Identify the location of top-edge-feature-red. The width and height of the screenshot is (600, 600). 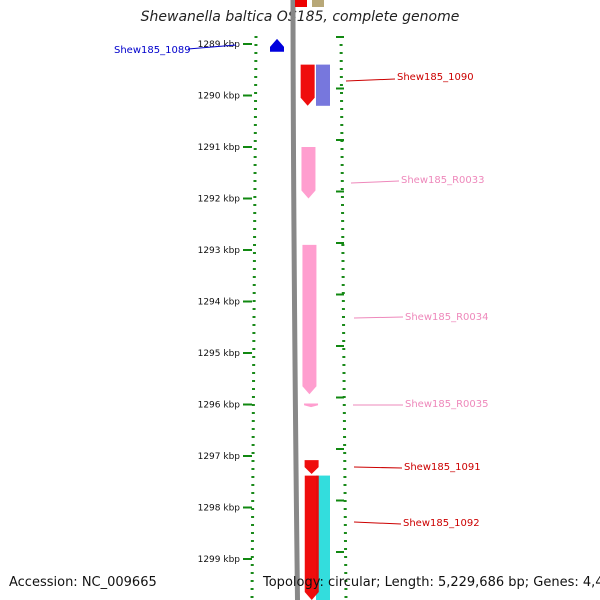
(301, 3).